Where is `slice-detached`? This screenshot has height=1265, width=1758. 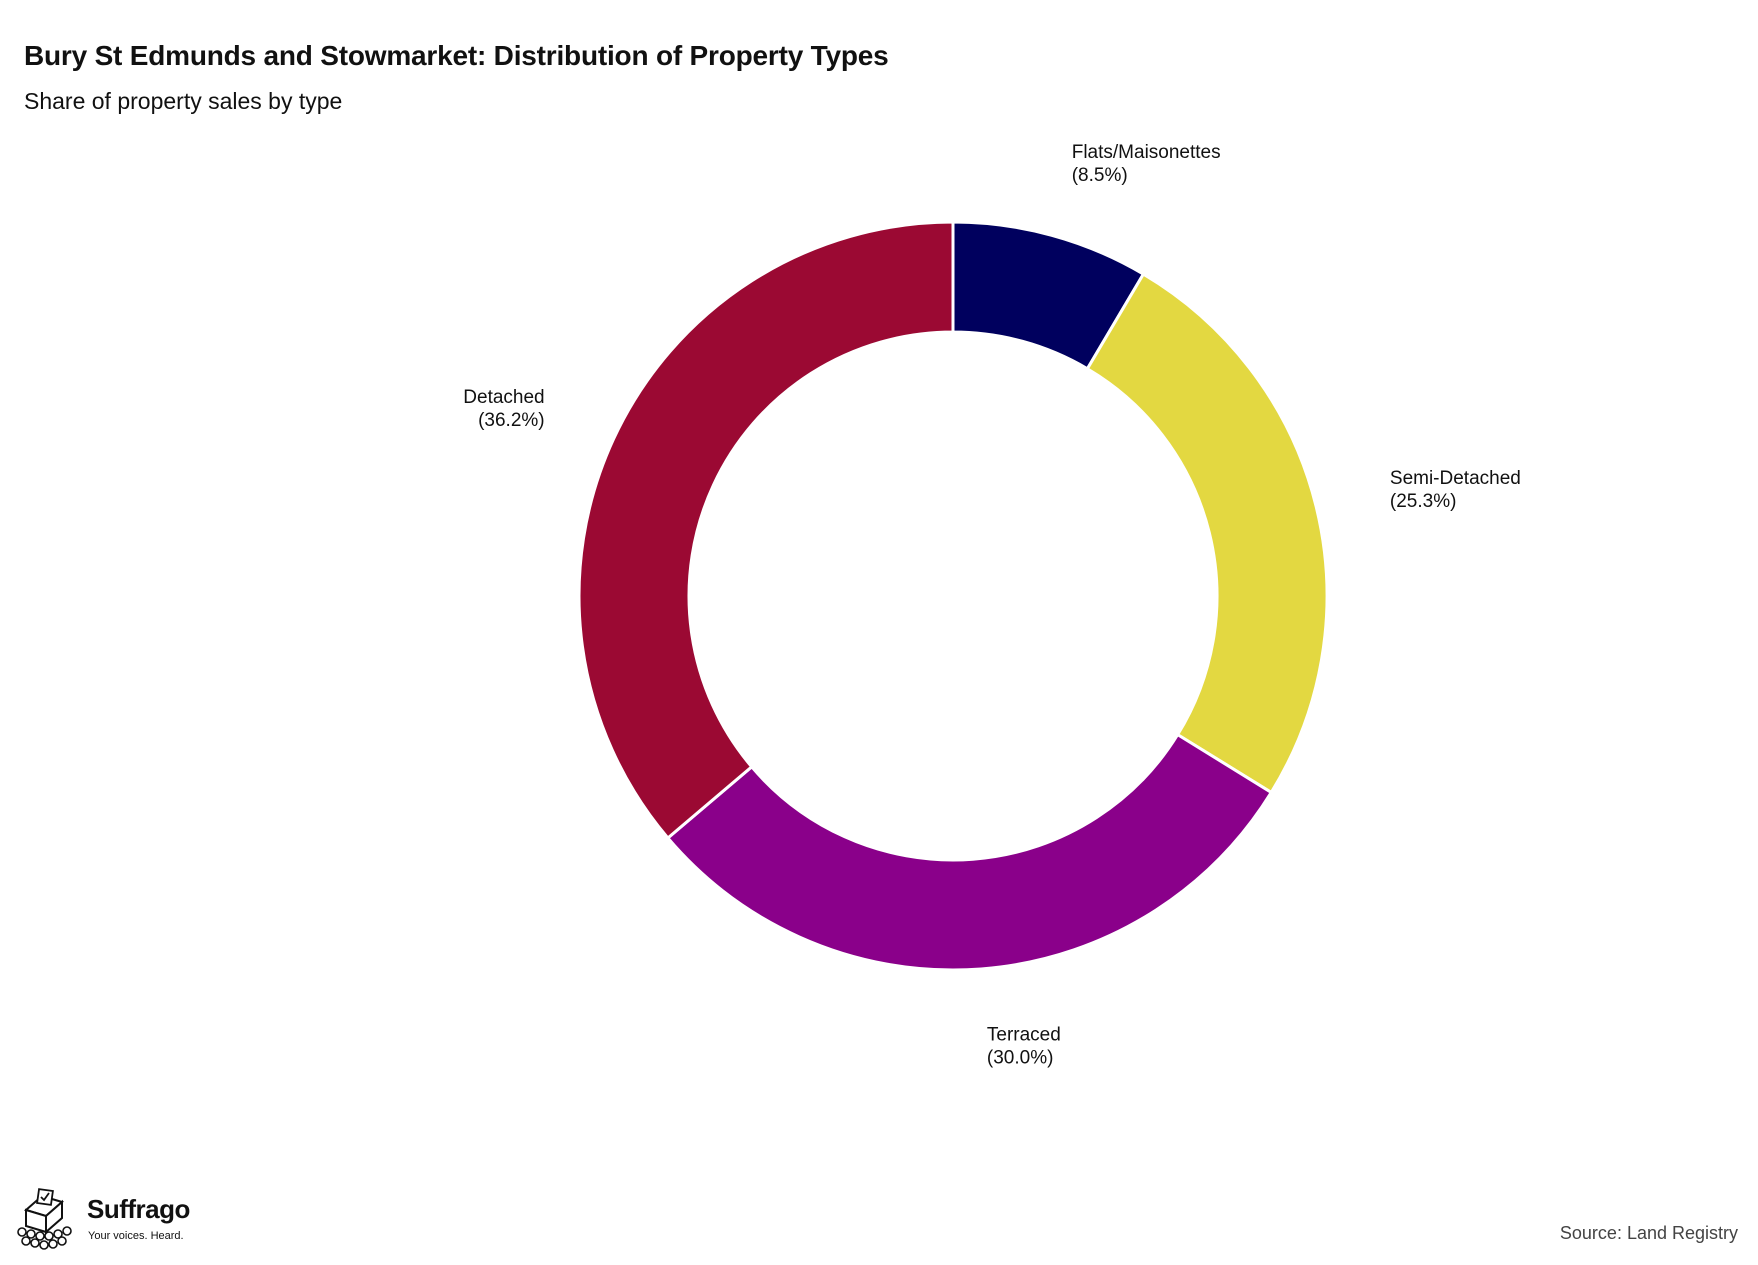
slice-detached is located at coordinates (766, 530).